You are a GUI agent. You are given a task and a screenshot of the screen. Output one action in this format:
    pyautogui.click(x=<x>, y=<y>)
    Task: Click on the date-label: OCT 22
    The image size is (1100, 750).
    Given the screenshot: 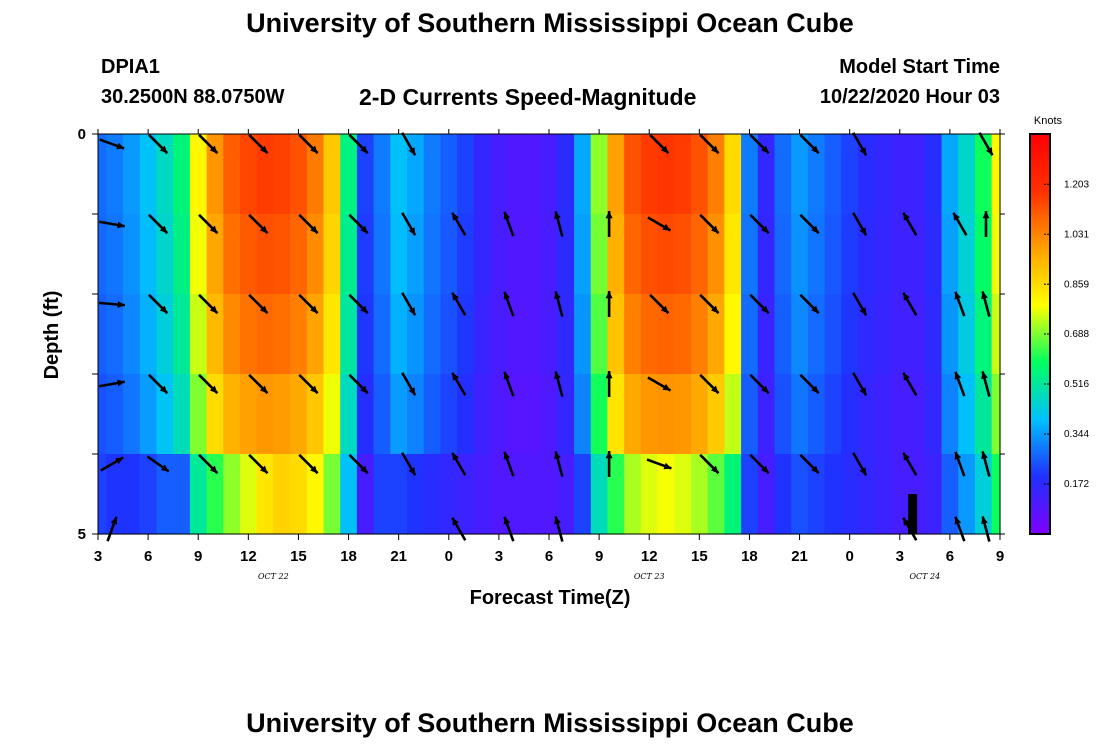 What is the action you would take?
    pyautogui.click(x=273, y=576)
    